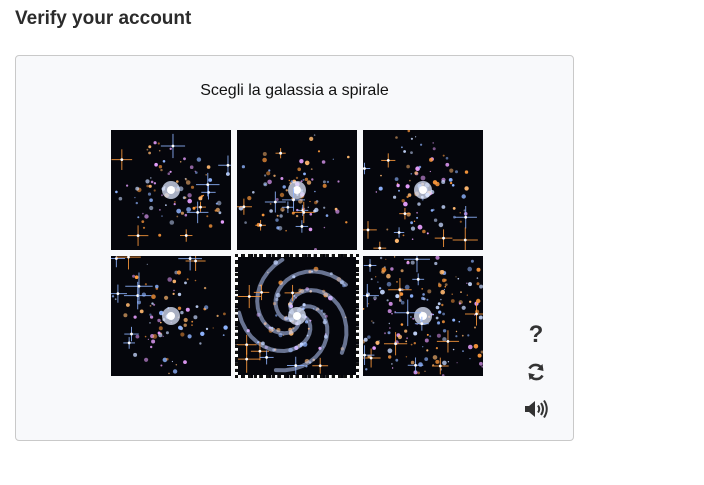 Image resolution: width=704 pixels, height=485 pixels. I want to click on galaxy-spiral-image, so click(297, 316).